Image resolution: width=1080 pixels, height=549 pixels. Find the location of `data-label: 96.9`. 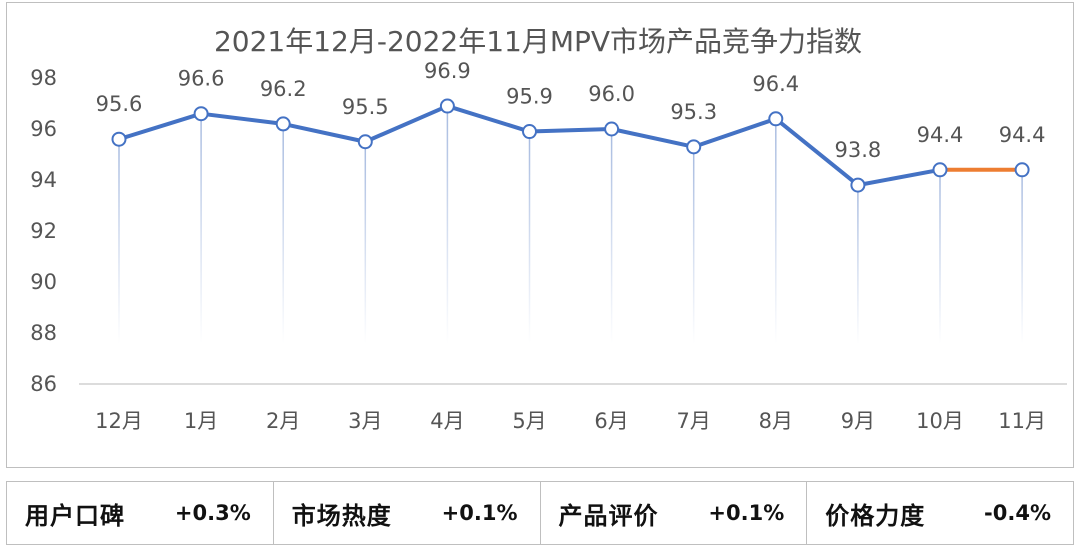

data-label: 96.9 is located at coordinates (447, 71).